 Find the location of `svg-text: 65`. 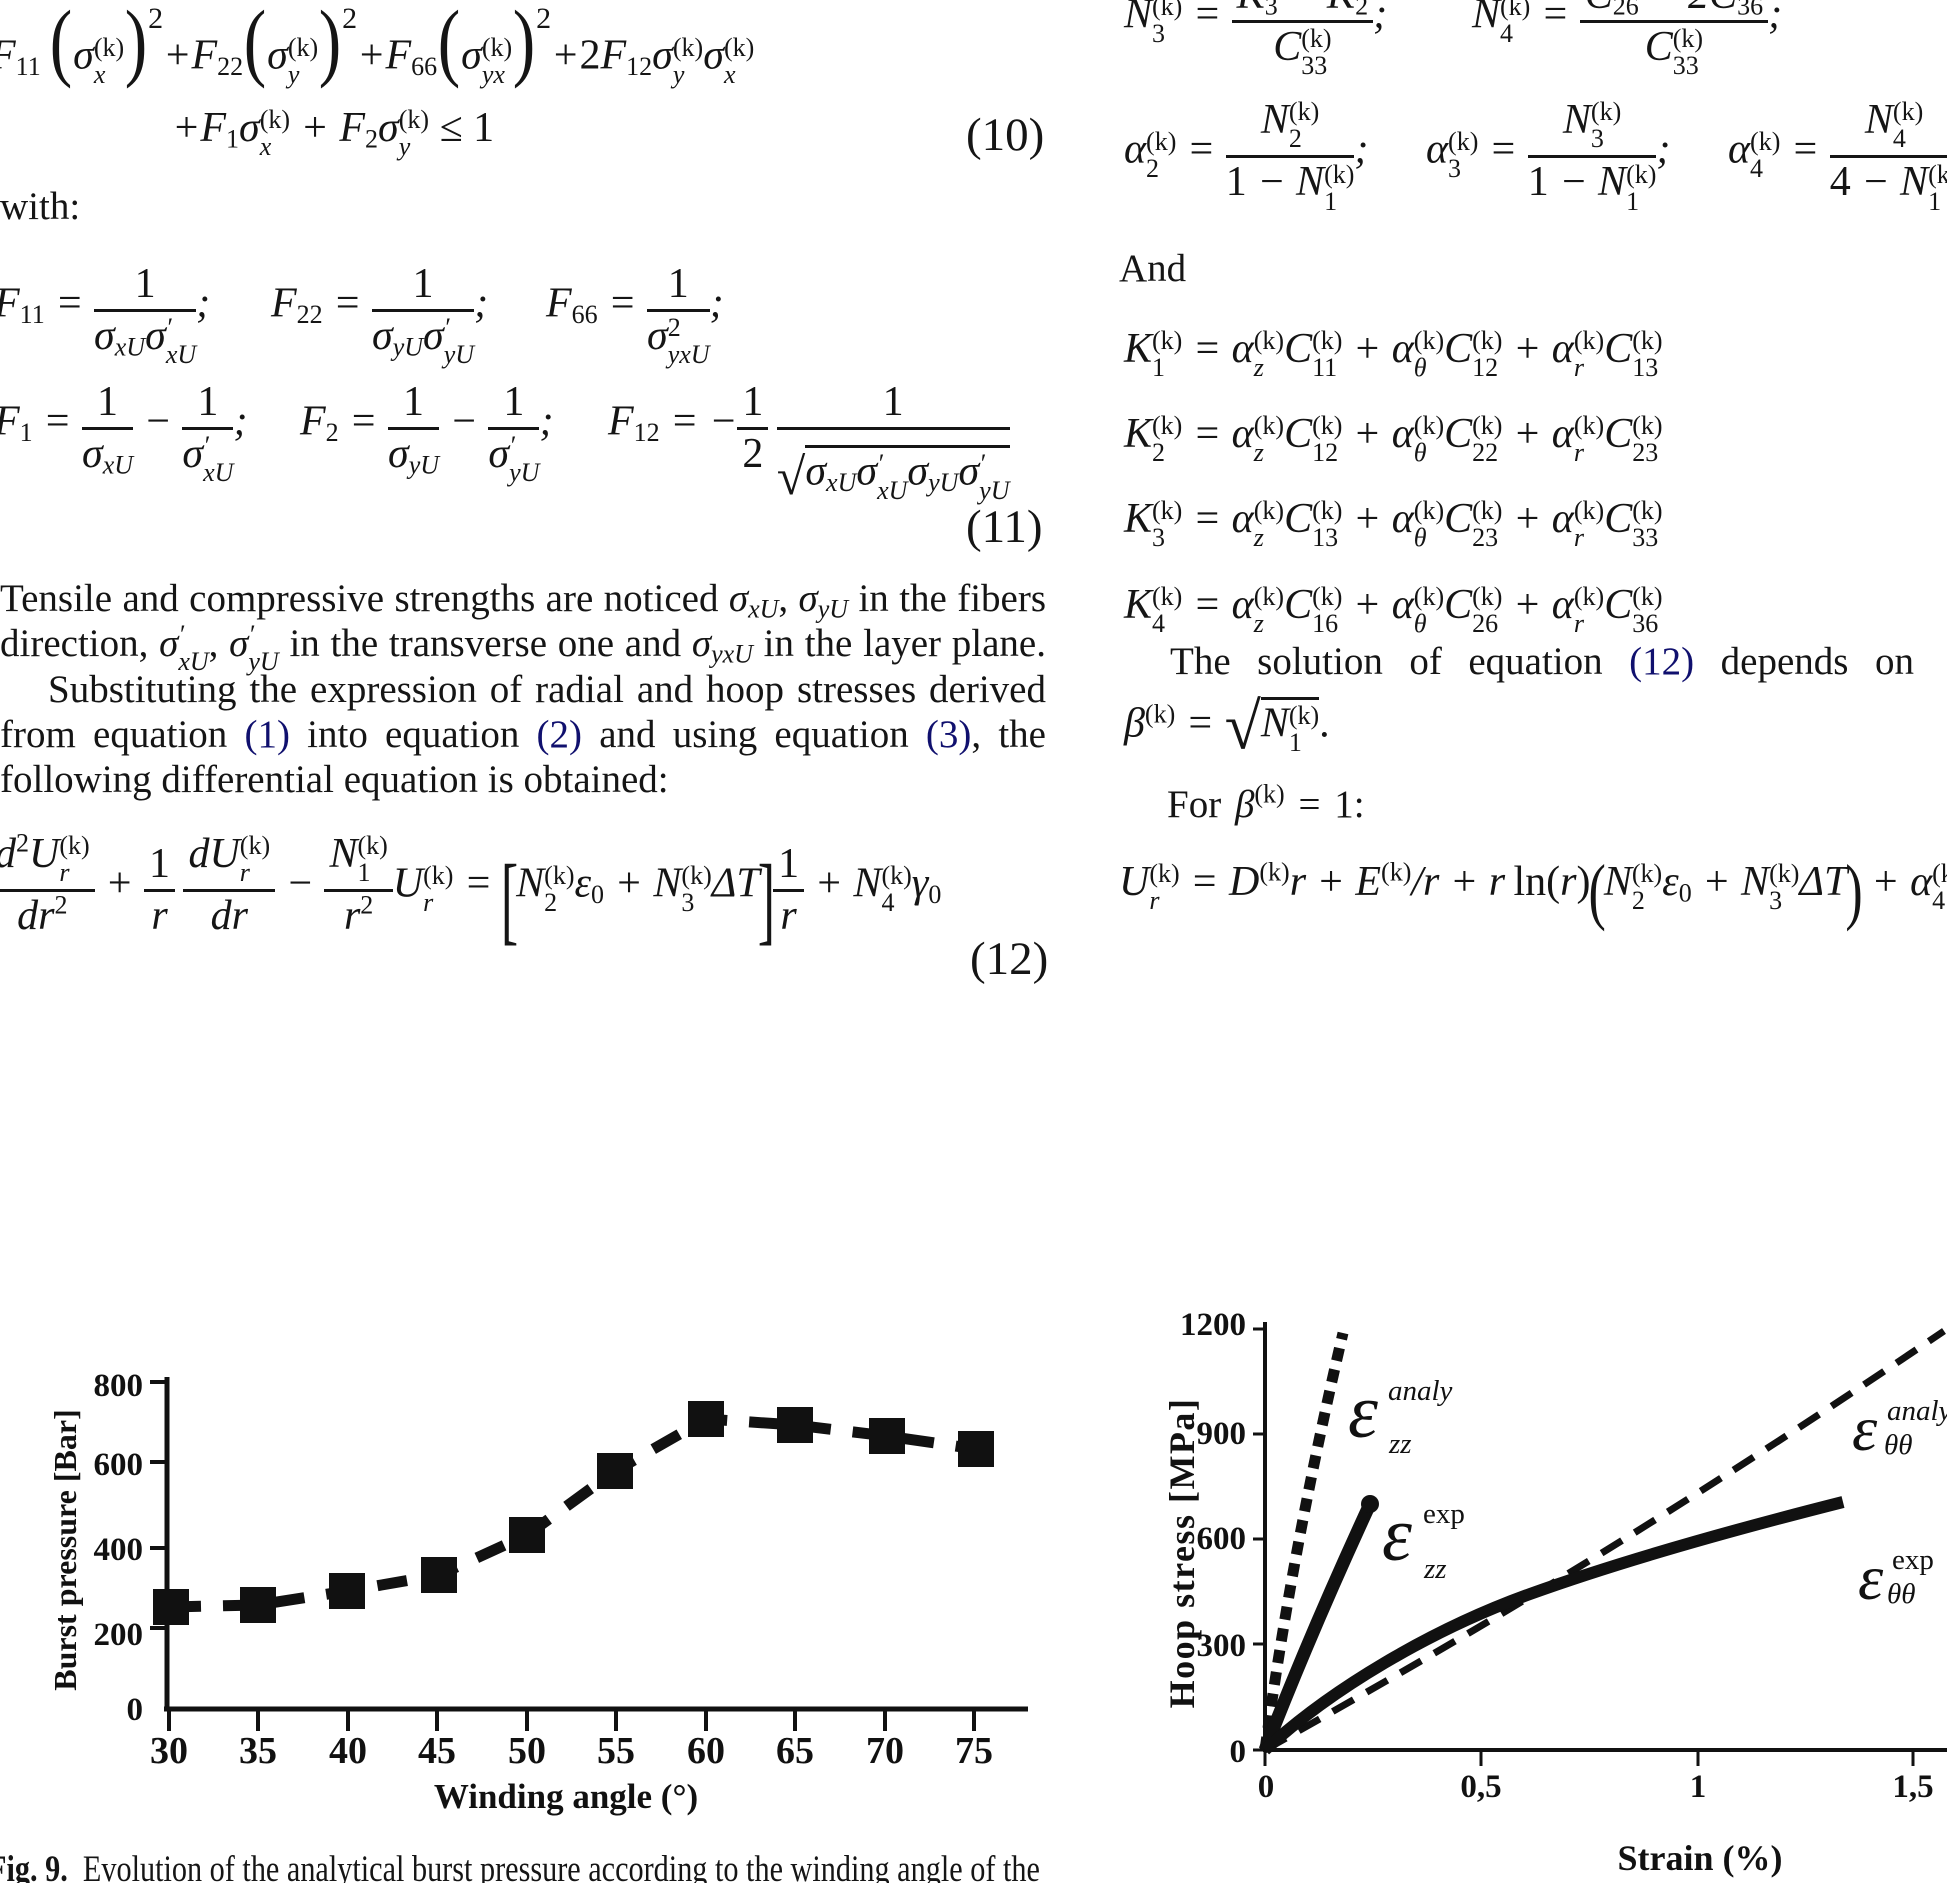

svg-text: 65 is located at coordinates (795, 1751).